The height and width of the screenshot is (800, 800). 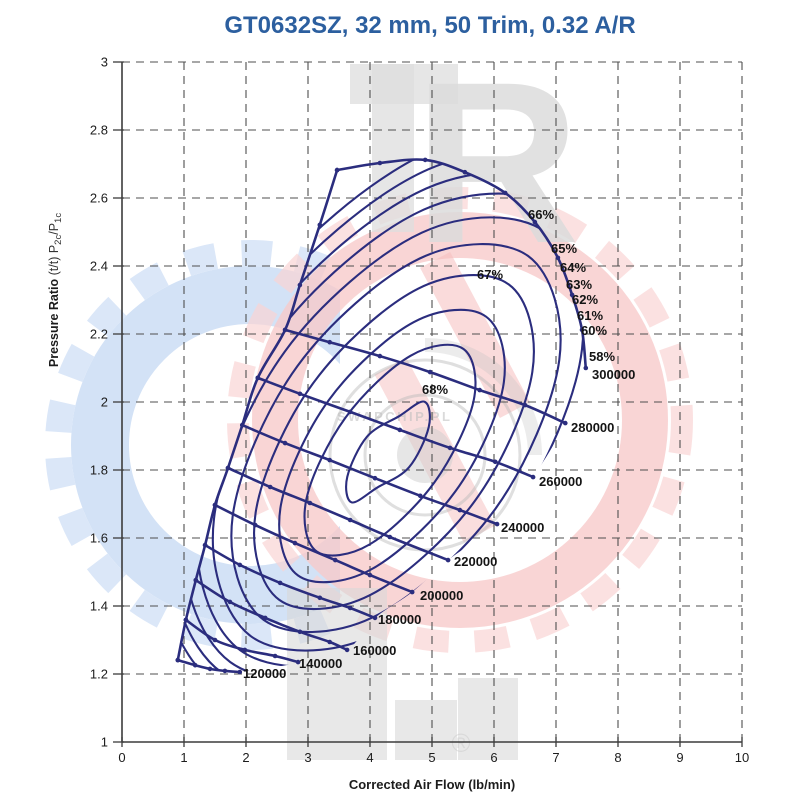 I want to click on y-tick-label: 2.4, so click(x=99, y=266).